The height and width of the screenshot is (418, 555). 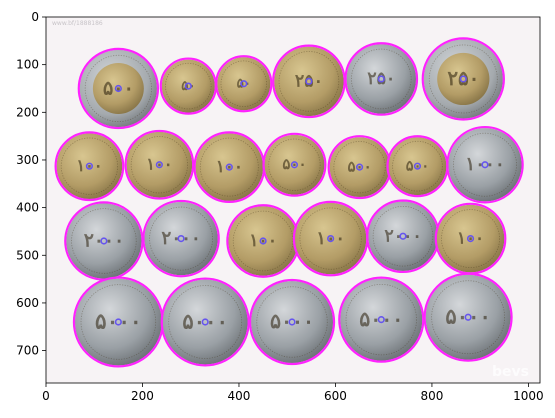 I want to click on y-tick-label: 500, so click(x=27, y=255).